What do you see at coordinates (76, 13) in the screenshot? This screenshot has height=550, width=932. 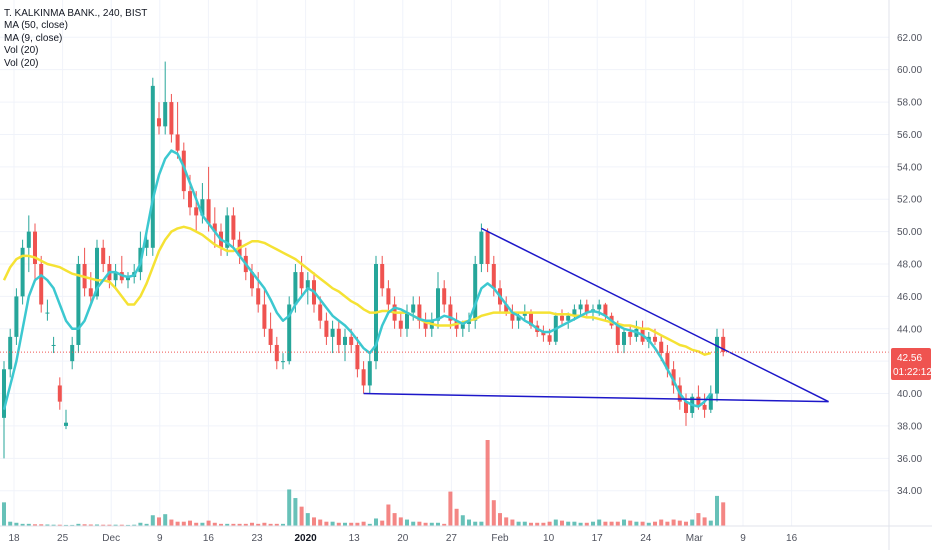 I see `legend-symbol: T. KALKINMA BANK., 240, BIST` at bounding box center [76, 13].